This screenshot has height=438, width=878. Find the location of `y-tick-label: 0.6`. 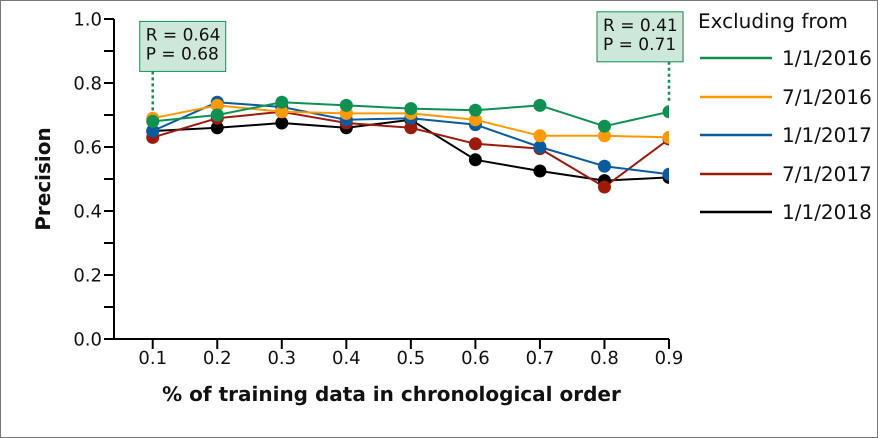

y-tick-label: 0.6 is located at coordinates (87, 147).